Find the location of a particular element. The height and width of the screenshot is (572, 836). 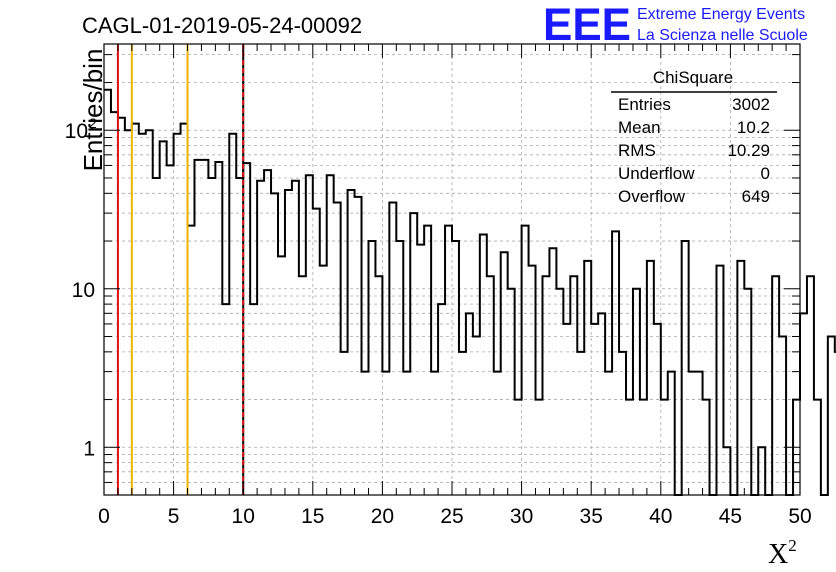

reference-lines is located at coordinates (180, 269).